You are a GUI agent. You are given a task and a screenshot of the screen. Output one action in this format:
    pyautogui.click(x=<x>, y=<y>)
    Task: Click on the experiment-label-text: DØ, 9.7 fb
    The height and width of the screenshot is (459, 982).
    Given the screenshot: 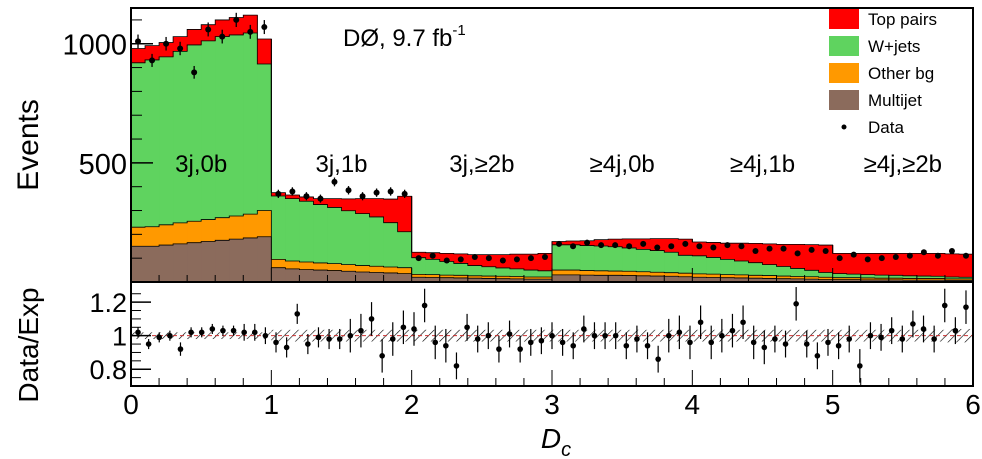 What is the action you would take?
    pyautogui.click(x=397, y=38)
    